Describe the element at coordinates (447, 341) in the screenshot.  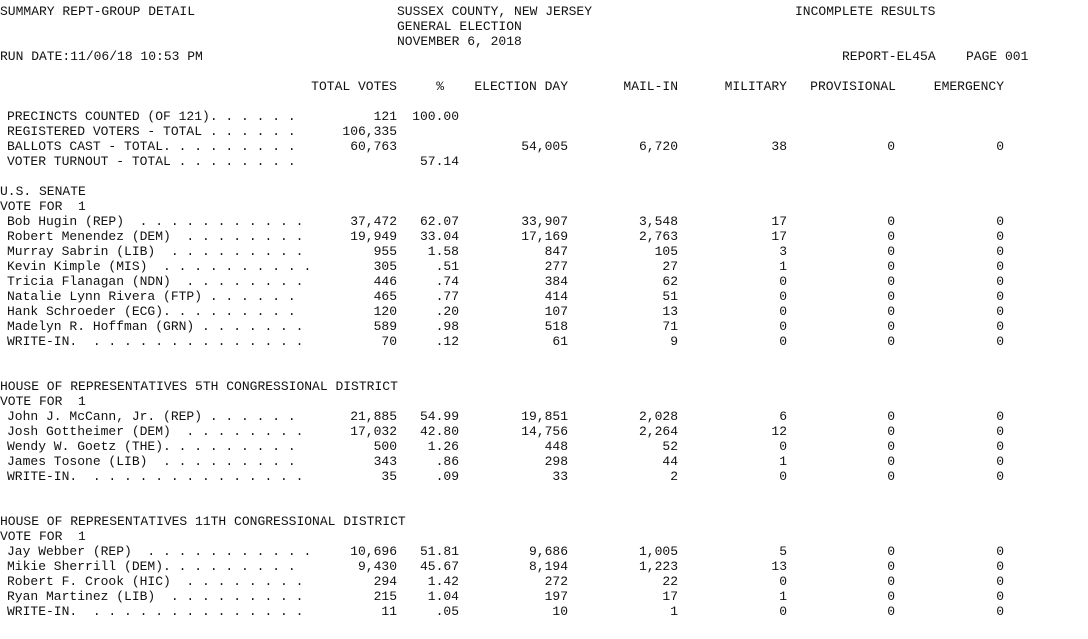
I see `row-value: .12` at that location.